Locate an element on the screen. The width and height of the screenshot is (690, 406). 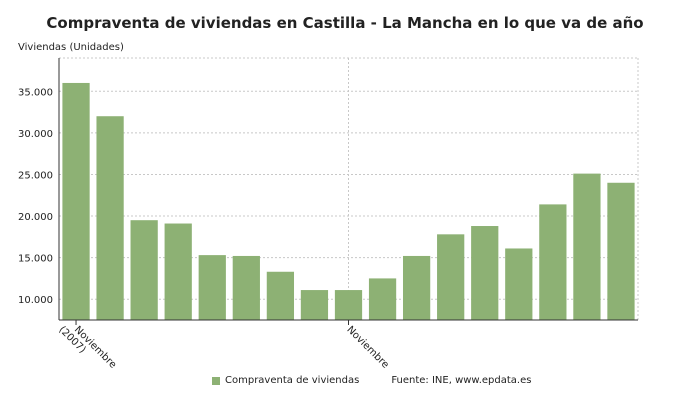
y-axis-label: Viviendas (Unidades) is located at coordinates (71, 47).